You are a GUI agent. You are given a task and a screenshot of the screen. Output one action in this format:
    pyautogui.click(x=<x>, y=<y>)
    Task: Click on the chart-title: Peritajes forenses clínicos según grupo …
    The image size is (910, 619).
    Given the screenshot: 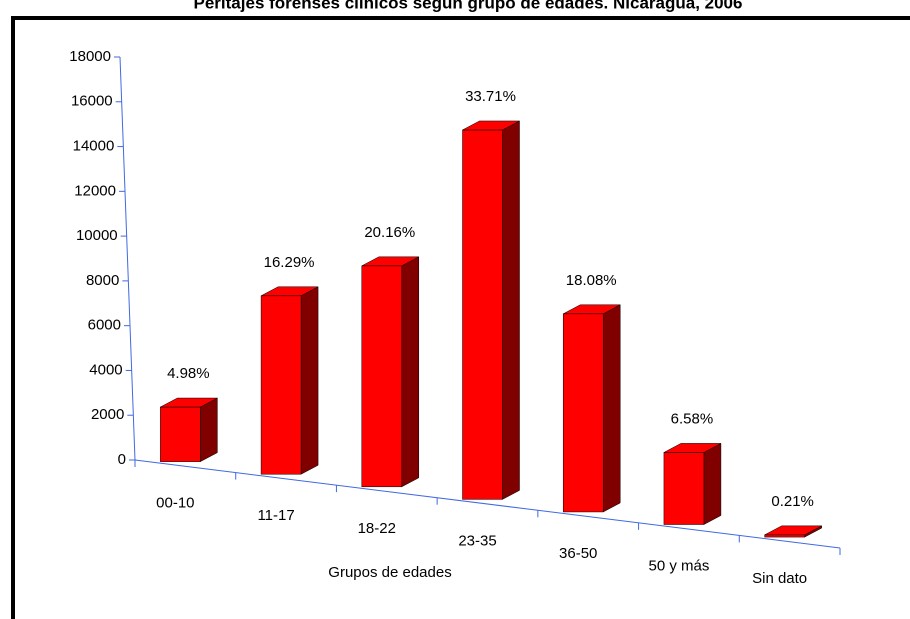 What is the action you would take?
    pyautogui.click(x=468, y=6)
    